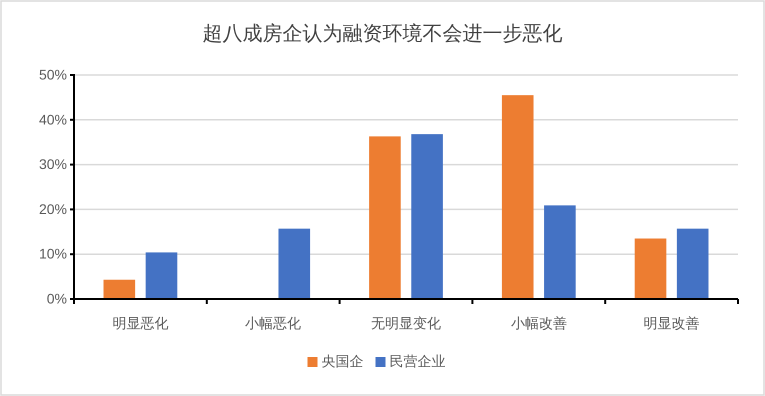  Describe the element at coordinates (382, 33) in the screenshot. I see `chart-title: 超八成房企认为融资环境不会进一步恶化` at that location.